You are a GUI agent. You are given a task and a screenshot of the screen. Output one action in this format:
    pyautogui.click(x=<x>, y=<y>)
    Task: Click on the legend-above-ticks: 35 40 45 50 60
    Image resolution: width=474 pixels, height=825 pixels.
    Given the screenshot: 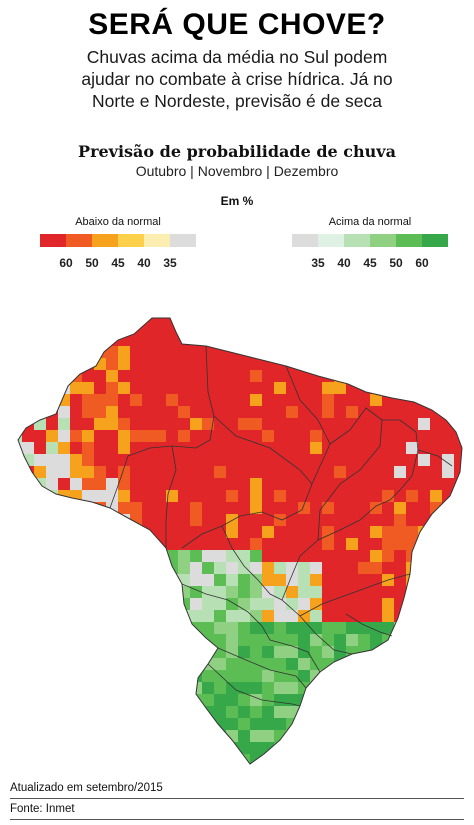 What is the action you would take?
    pyautogui.click(x=370, y=264)
    